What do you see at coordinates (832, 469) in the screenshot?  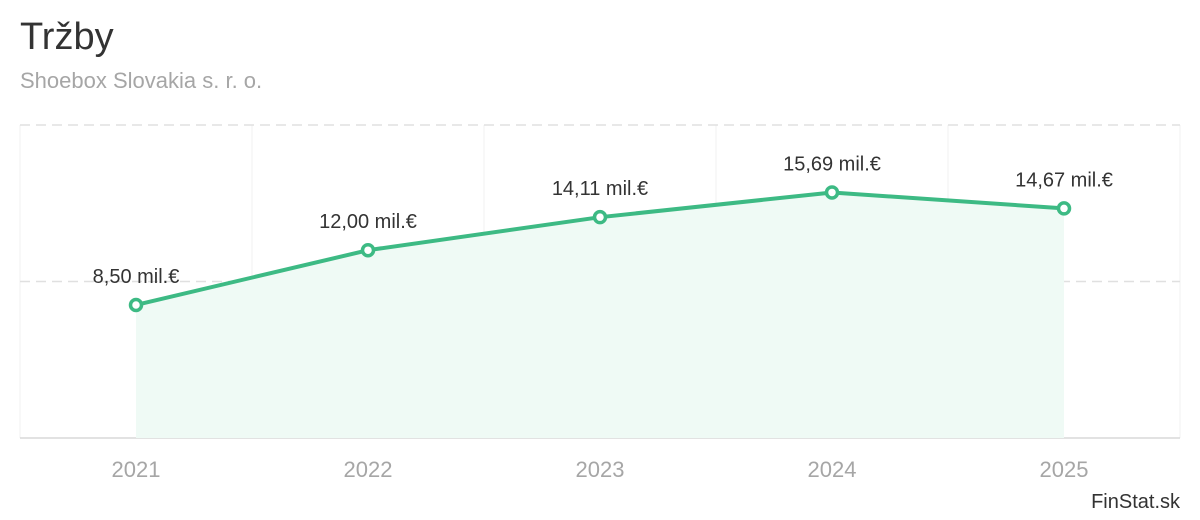 I see `x-tick-label: 2024` at bounding box center [832, 469].